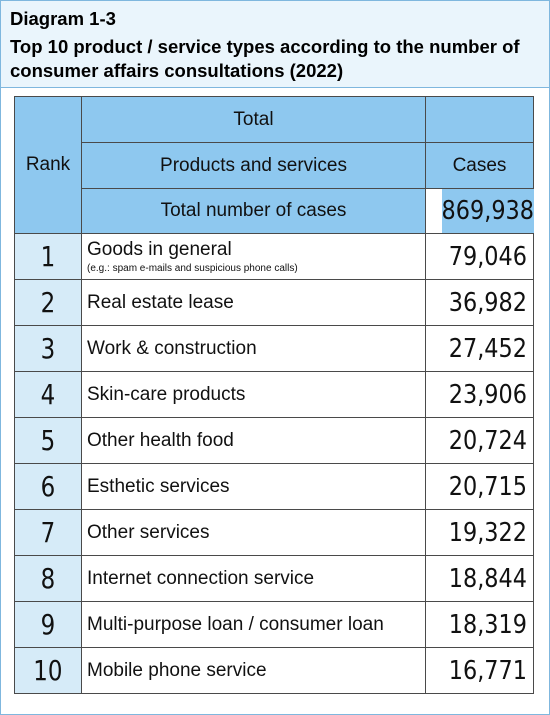 This screenshot has height=715, width=550. I want to click on cases-value: 79,046, so click(487, 256).